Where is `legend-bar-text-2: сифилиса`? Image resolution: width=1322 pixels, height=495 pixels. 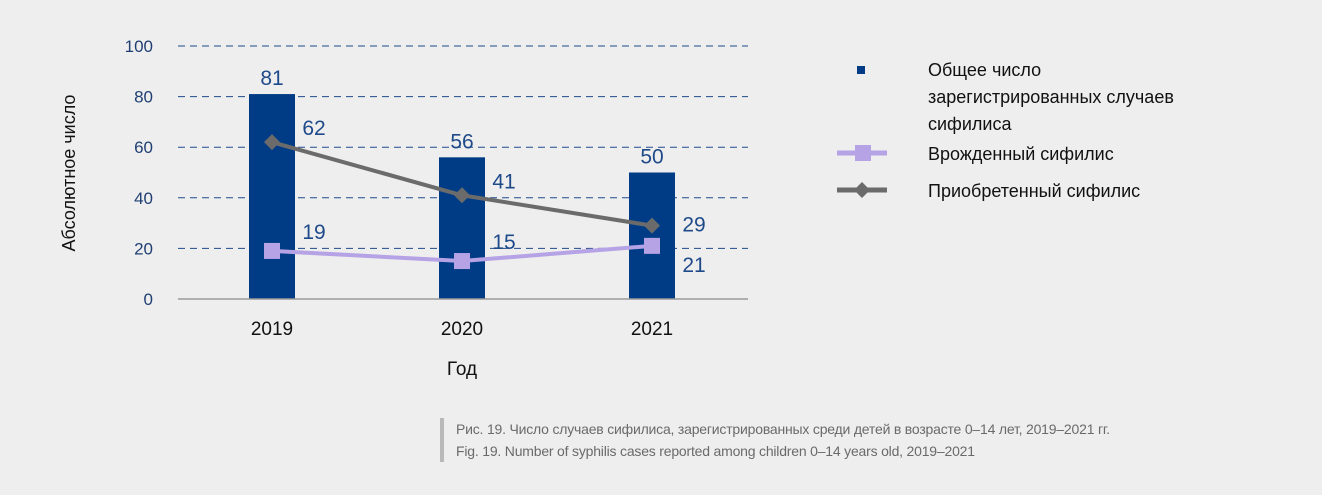 legend-bar-text-2: сифилиса is located at coordinates (970, 124).